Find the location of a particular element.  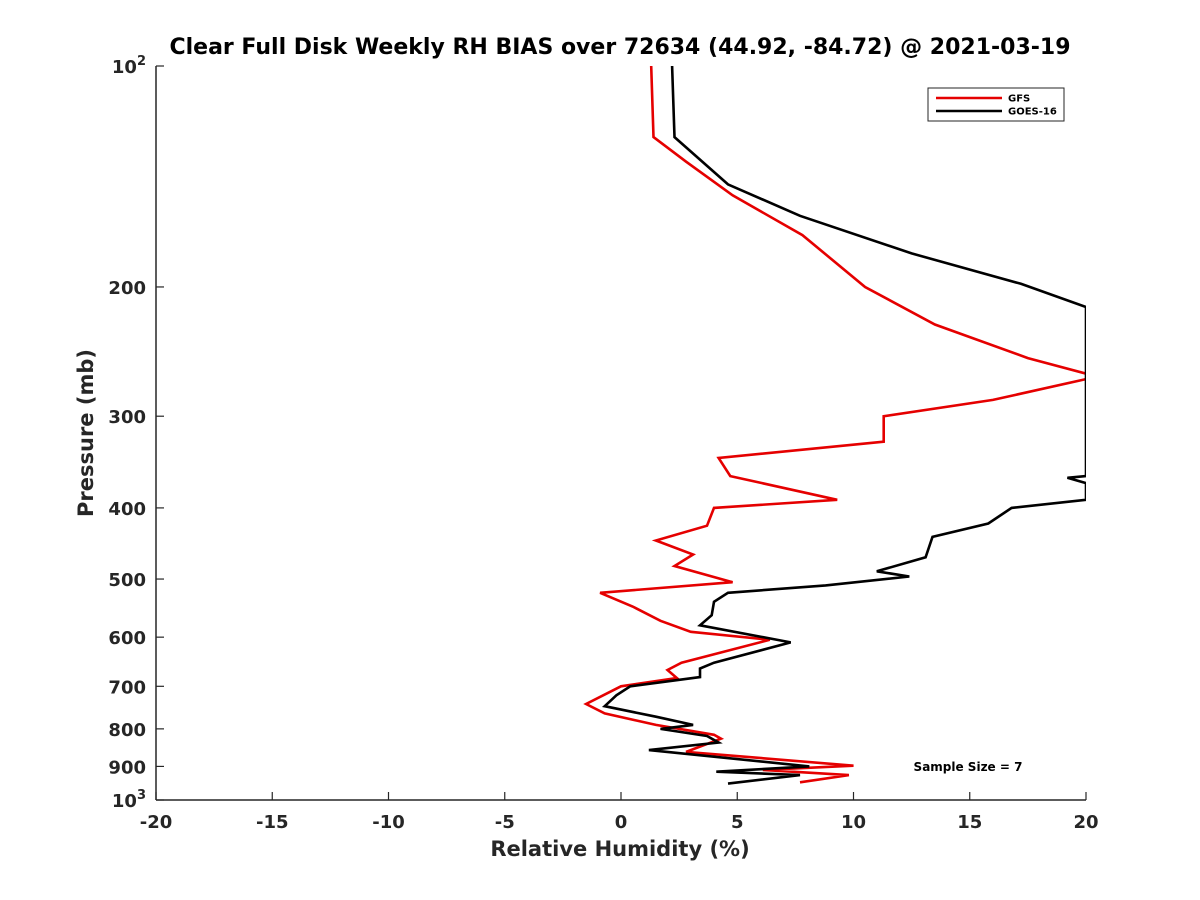

x-tick-label: -10 is located at coordinates (388, 822).